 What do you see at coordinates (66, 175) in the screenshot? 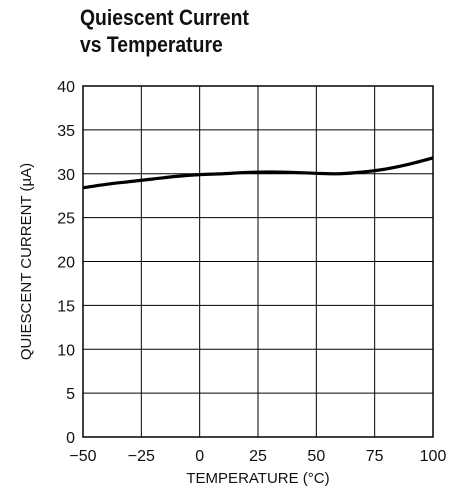
I see `y-tick-label-6: 30` at bounding box center [66, 175].